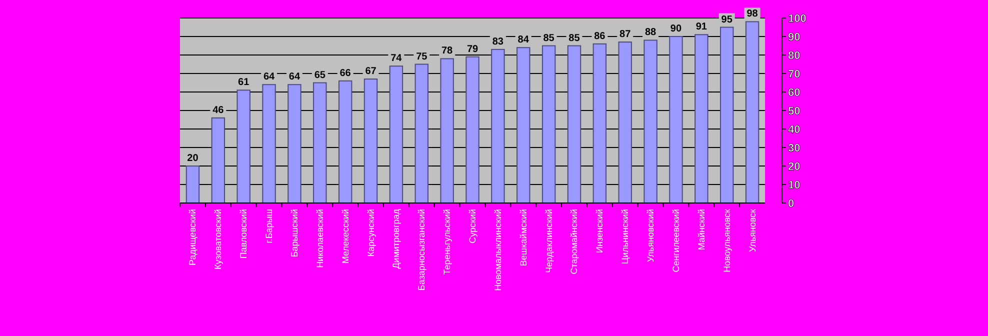 The width and height of the screenshot is (988, 336). What do you see at coordinates (599, 231) in the screenshot?
I see `x-tick-label: Инзенский` at bounding box center [599, 231].